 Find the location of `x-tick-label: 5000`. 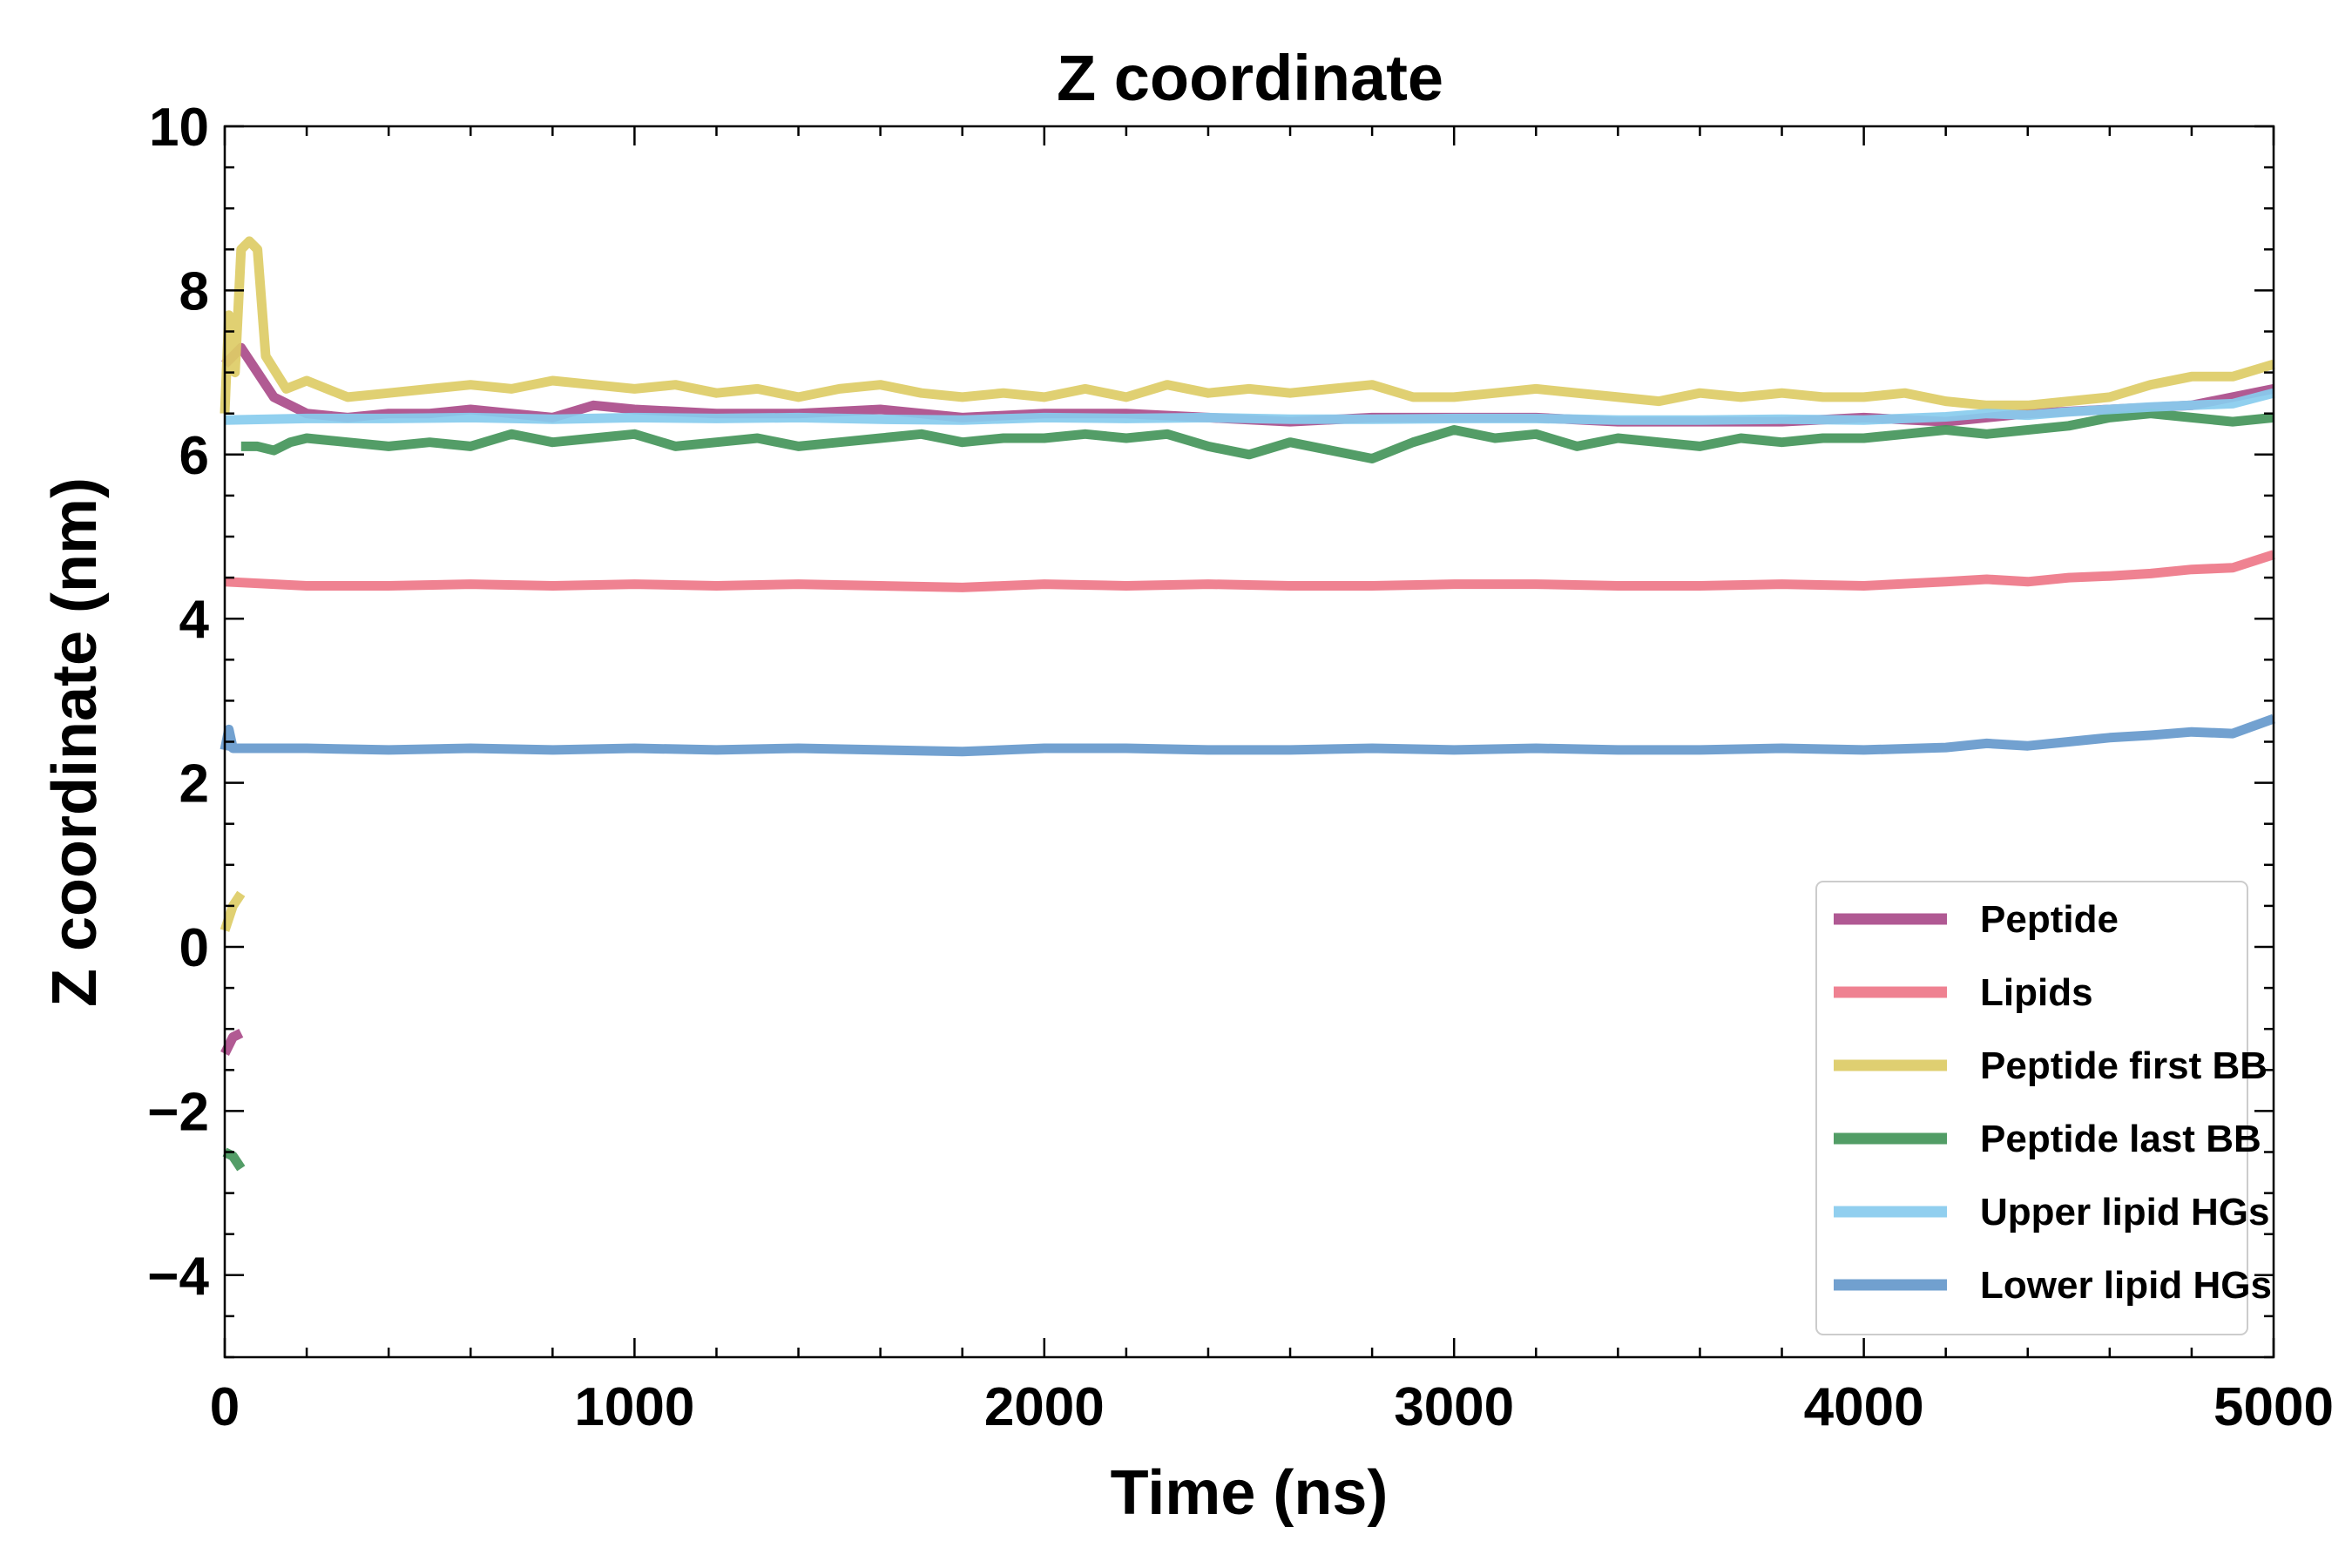

x-tick-label: 5000 is located at coordinates (2273, 1407).